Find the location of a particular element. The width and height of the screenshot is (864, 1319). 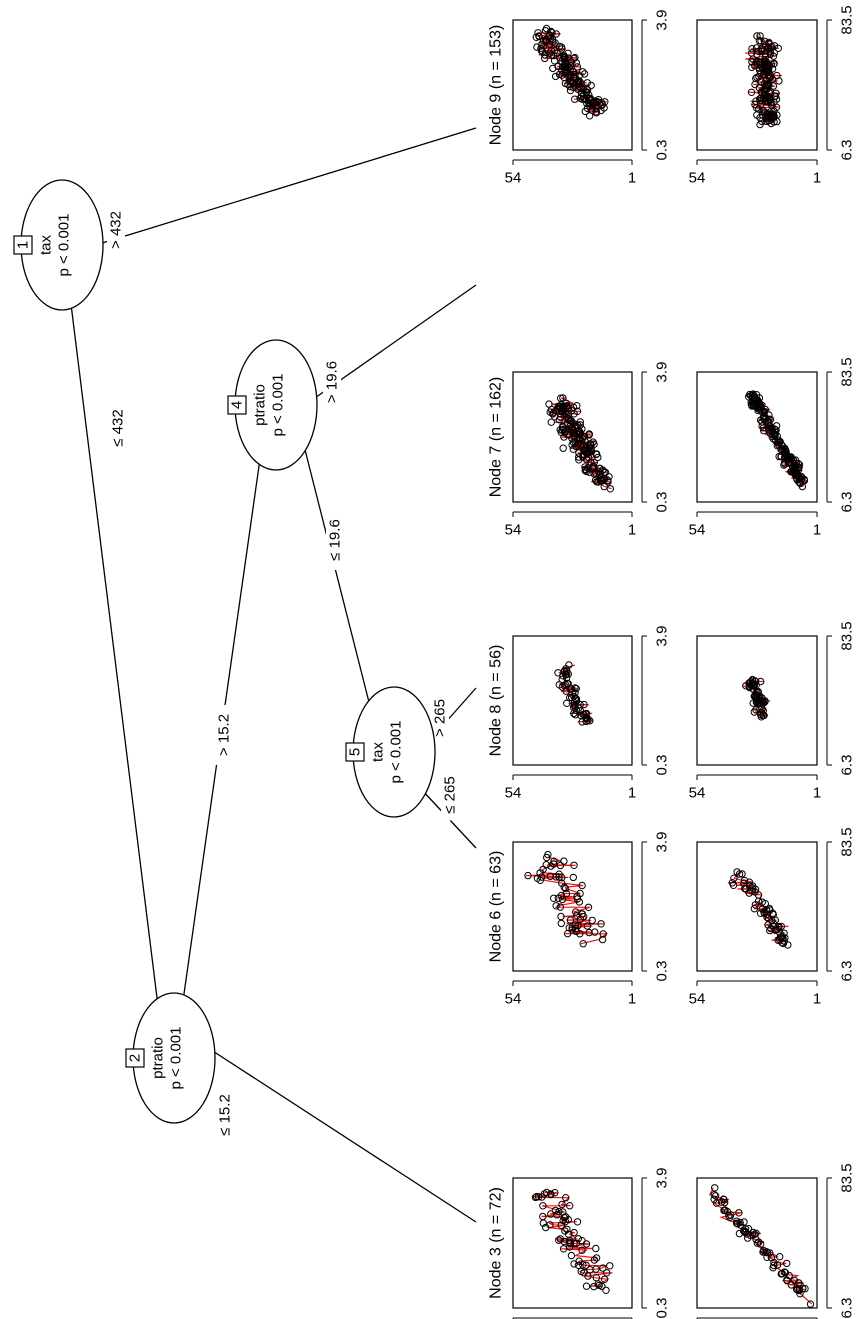

edge-label-5-7: > 265 is located at coordinates (440, 718).